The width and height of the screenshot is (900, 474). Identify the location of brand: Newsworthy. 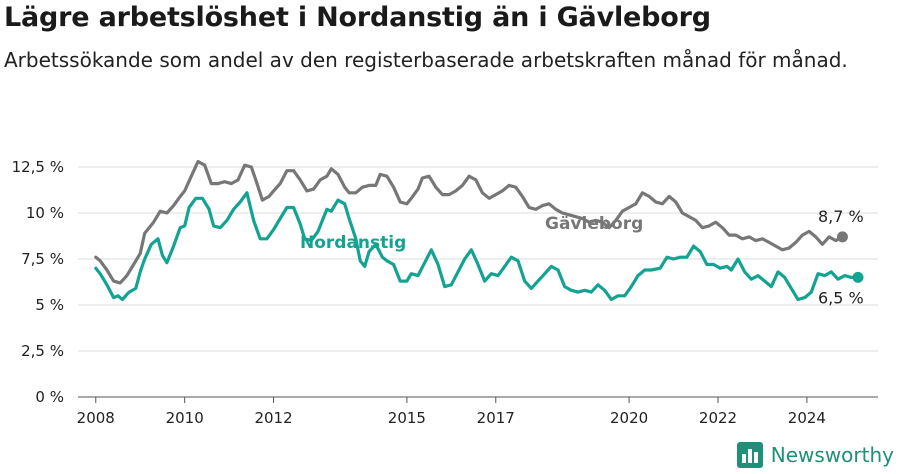
(815, 455).